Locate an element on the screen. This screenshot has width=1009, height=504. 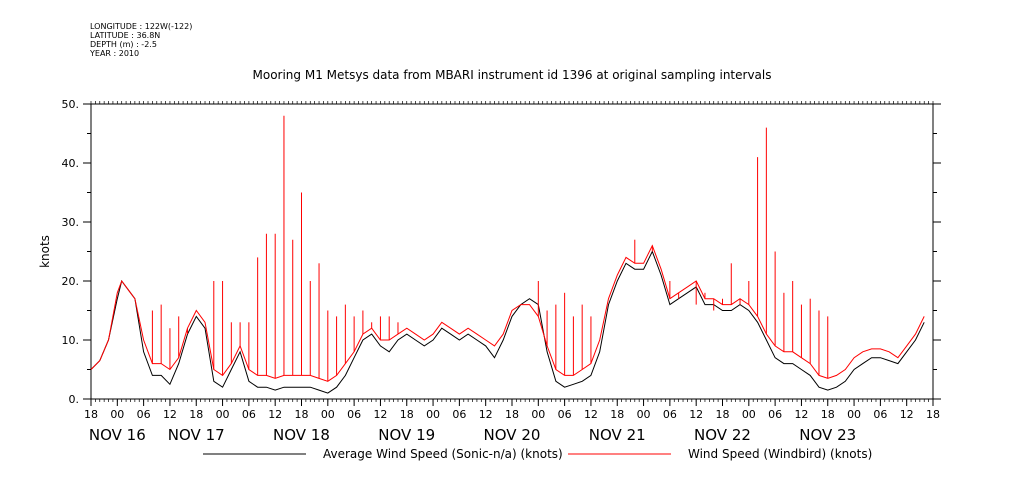
legend-label-windbird: Wind Speed (Windbird) (knots) is located at coordinates (780, 454).